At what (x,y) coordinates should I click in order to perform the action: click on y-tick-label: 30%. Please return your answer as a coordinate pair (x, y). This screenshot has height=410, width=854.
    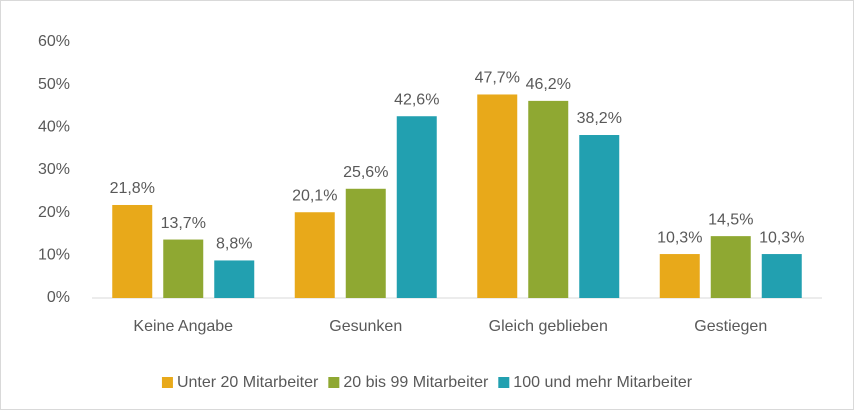
    Looking at the image, I should click on (54, 169).